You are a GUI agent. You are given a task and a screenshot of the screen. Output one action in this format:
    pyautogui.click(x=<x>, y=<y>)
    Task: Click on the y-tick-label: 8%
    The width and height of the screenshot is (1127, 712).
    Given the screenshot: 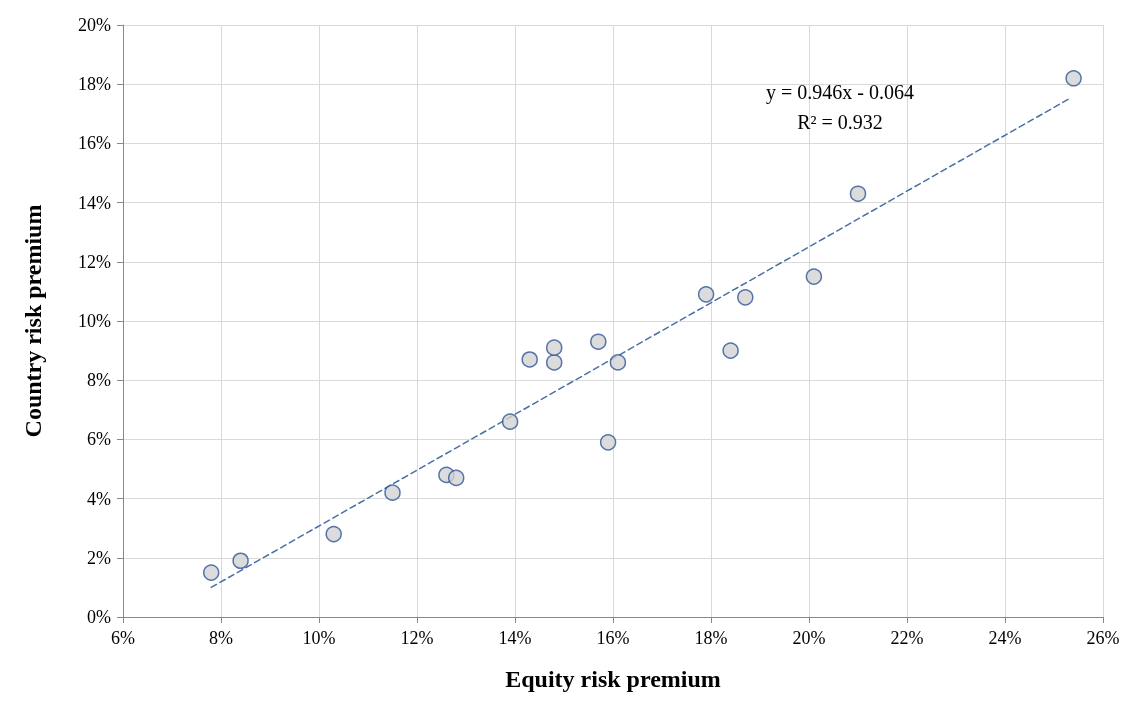 What is the action you would take?
    pyautogui.click(x=99, y=380)
    